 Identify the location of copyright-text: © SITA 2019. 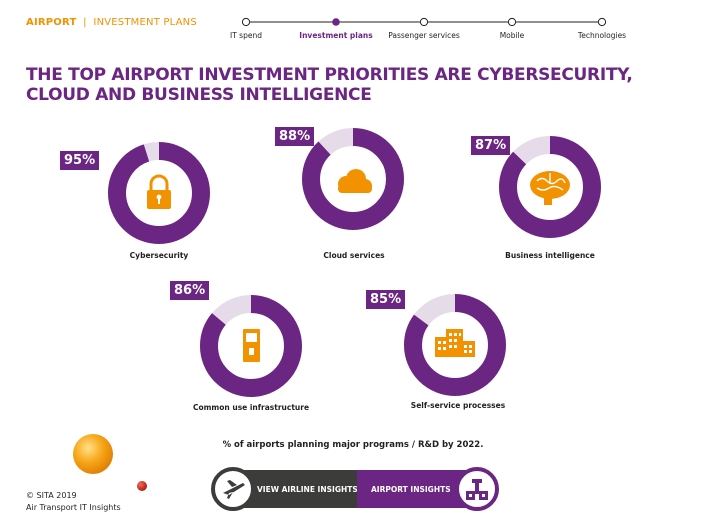
(51, 495).